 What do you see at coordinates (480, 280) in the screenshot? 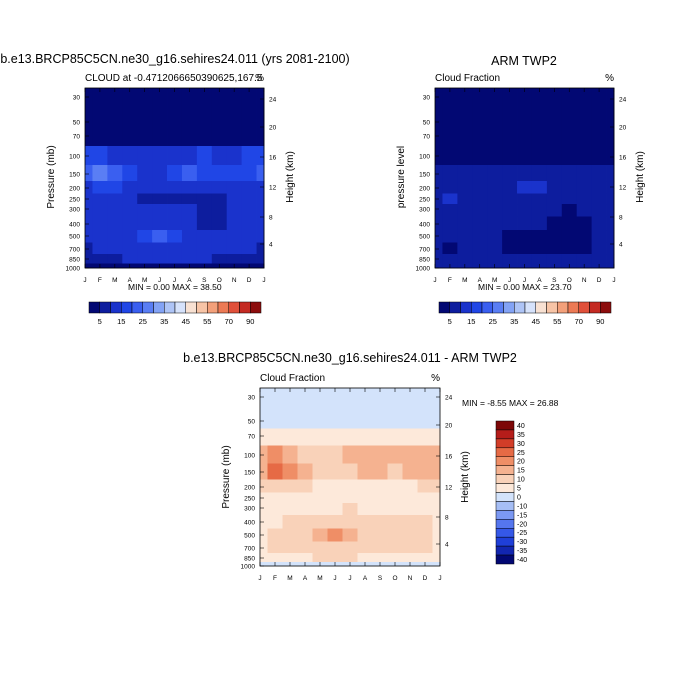
I see `x-tick-label: A` at bounding box center [480, 280].